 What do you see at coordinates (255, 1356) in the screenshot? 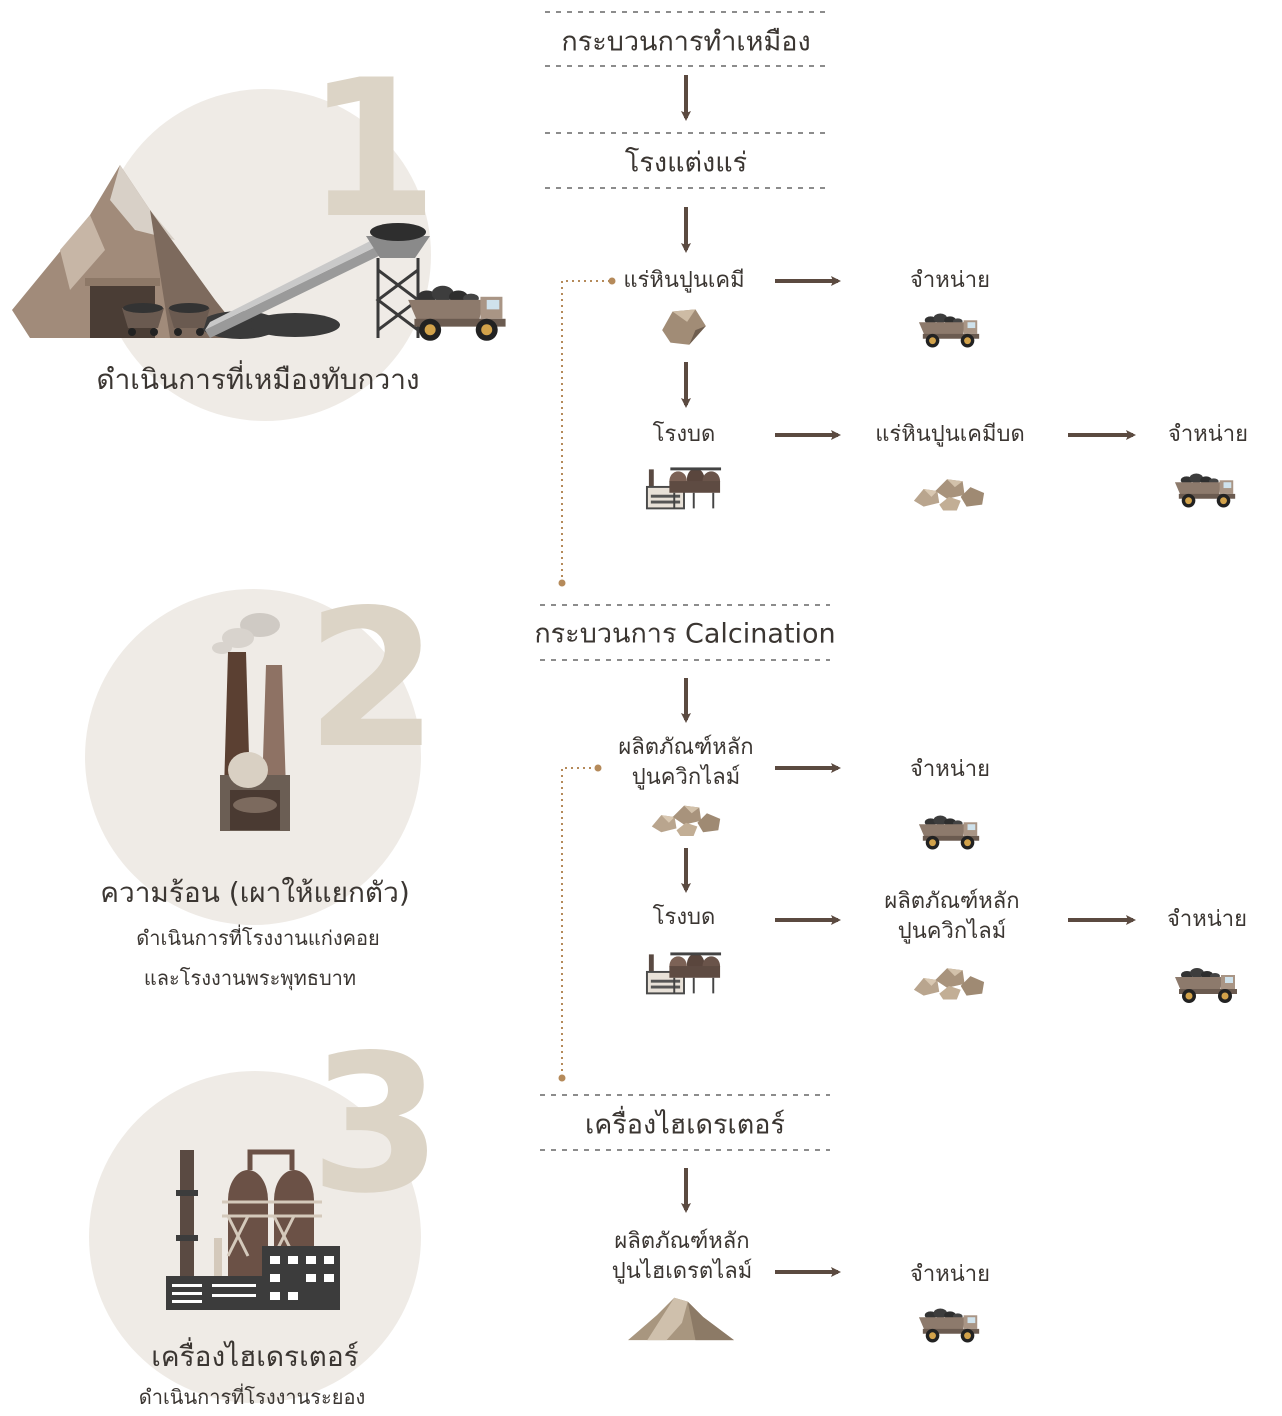
I see `stage-title: เครื่องไฮเดรเตอร์` at bounding box center [255, 1356].